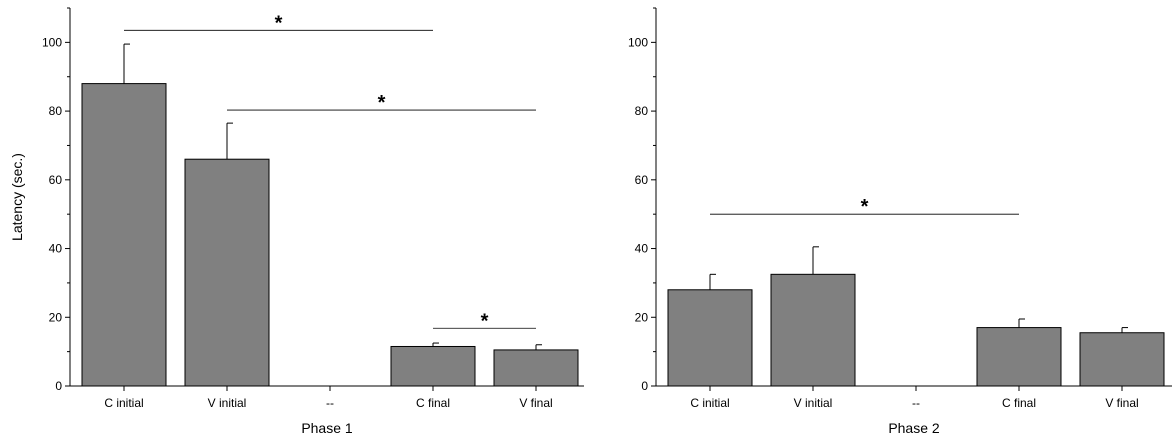 Image resolution: width=1175 pixels, height=438 pixels. Describe the element at coordinates (17, 197) in the screenshot. I see `y-axis-title: Latency (sec.)` at that location.